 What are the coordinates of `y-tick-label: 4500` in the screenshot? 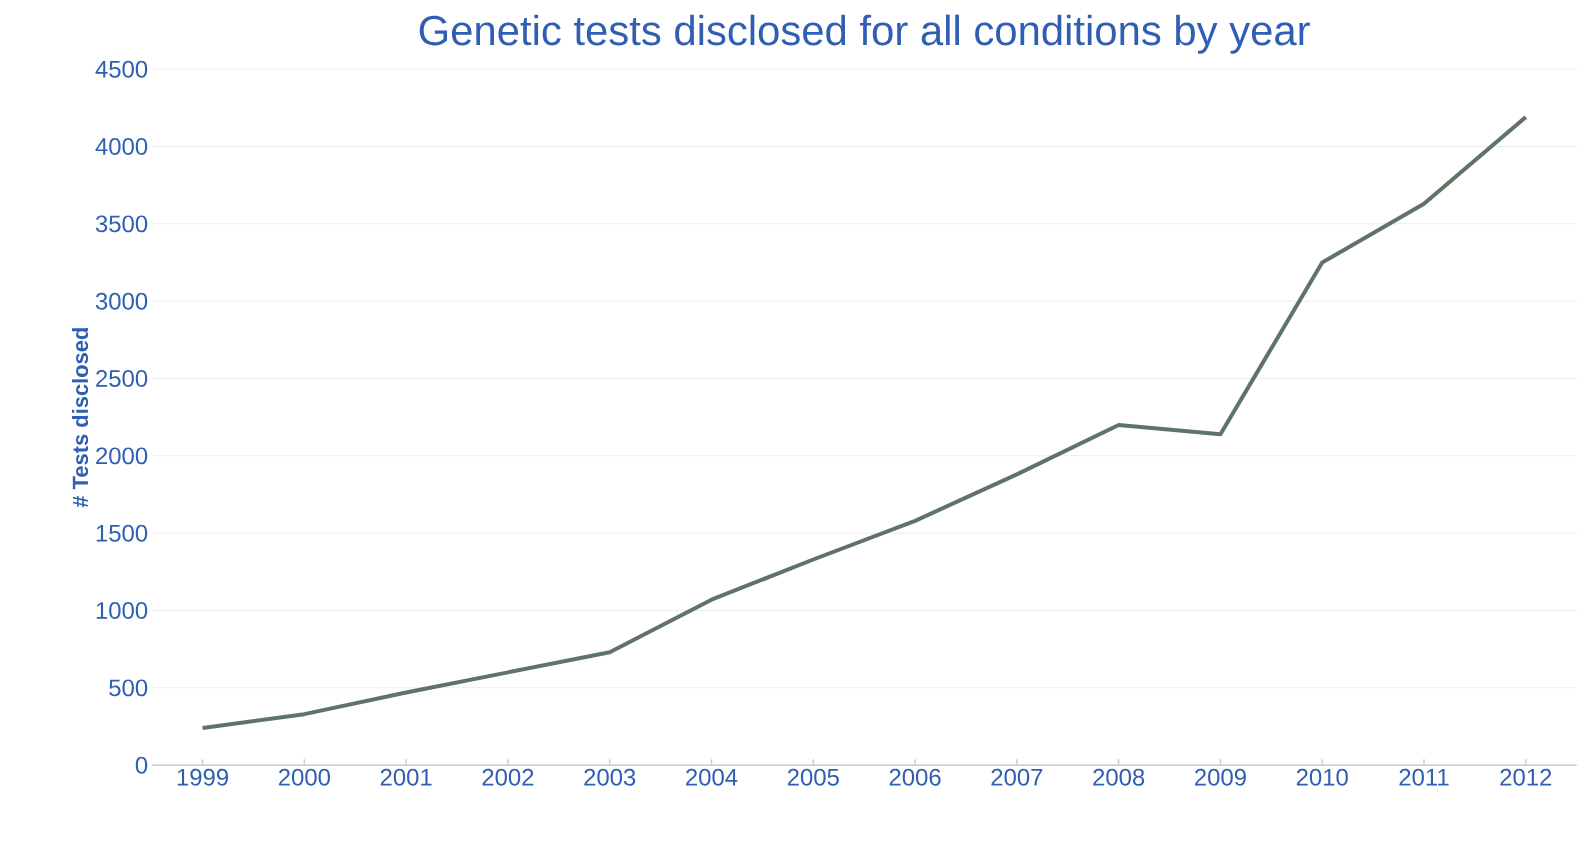 It's located at (121, 69).